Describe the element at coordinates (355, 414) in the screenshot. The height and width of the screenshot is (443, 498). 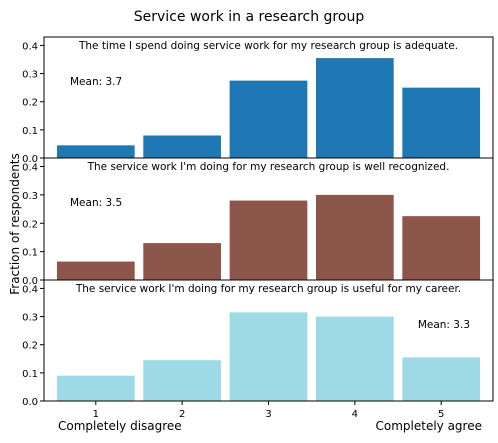
I see `x-tick-label: 4` at that location.